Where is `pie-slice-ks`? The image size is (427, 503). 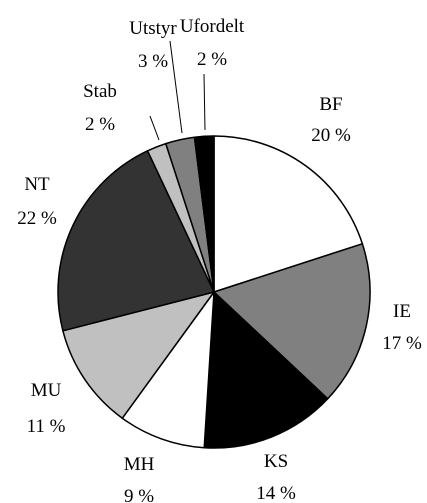 pie-slice-ks is located at coordinates (266, 370).